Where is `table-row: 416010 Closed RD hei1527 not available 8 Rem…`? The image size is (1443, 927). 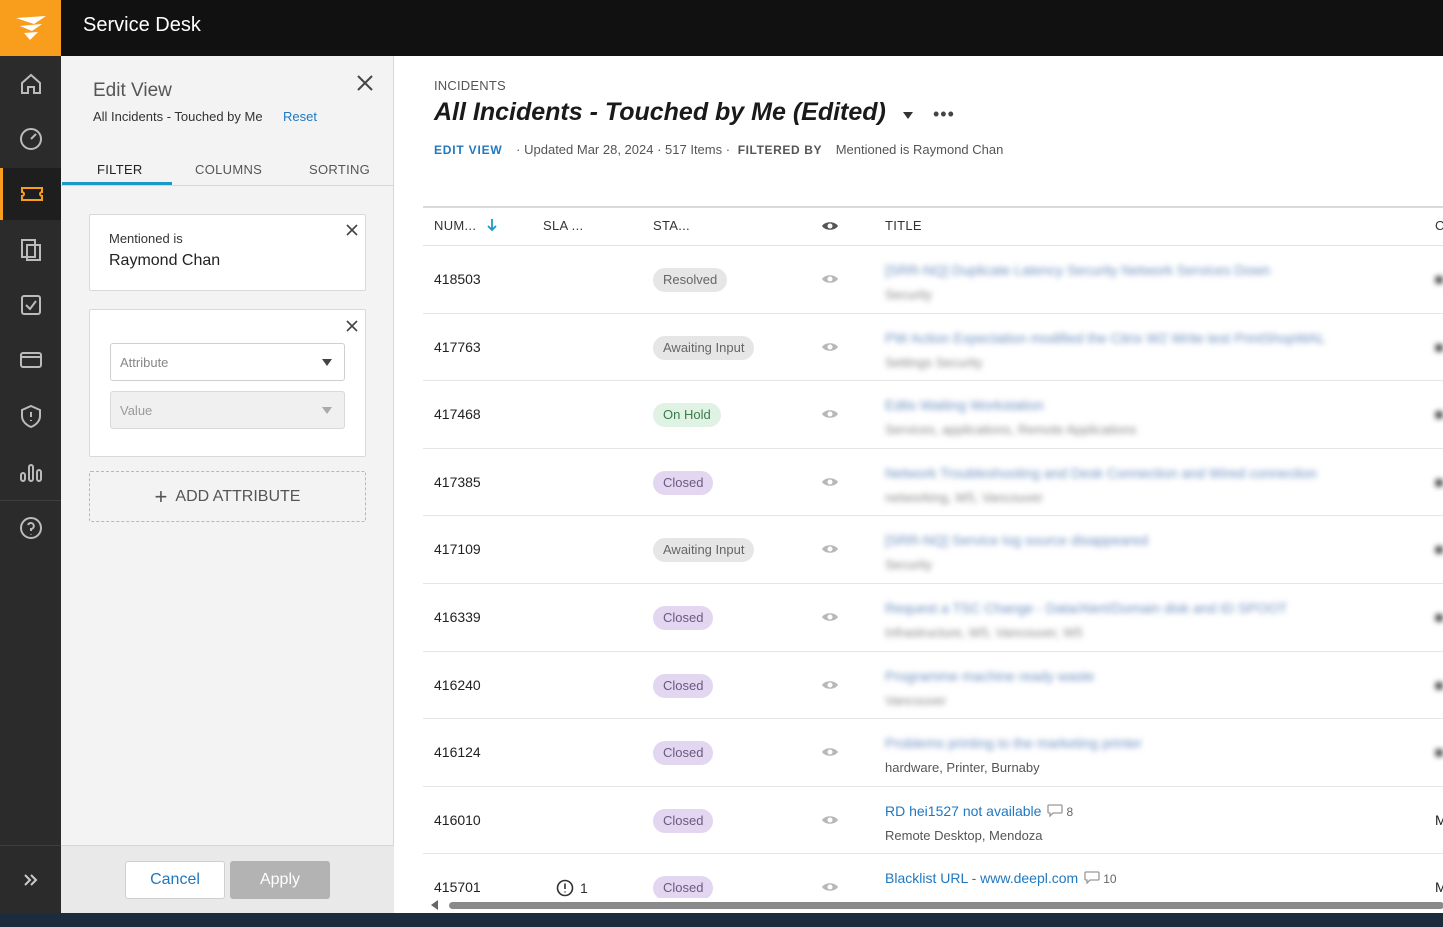
table-row: 416010 Closed RD hei1527 not available 8 Rem… is located at coordinates (933, 821).